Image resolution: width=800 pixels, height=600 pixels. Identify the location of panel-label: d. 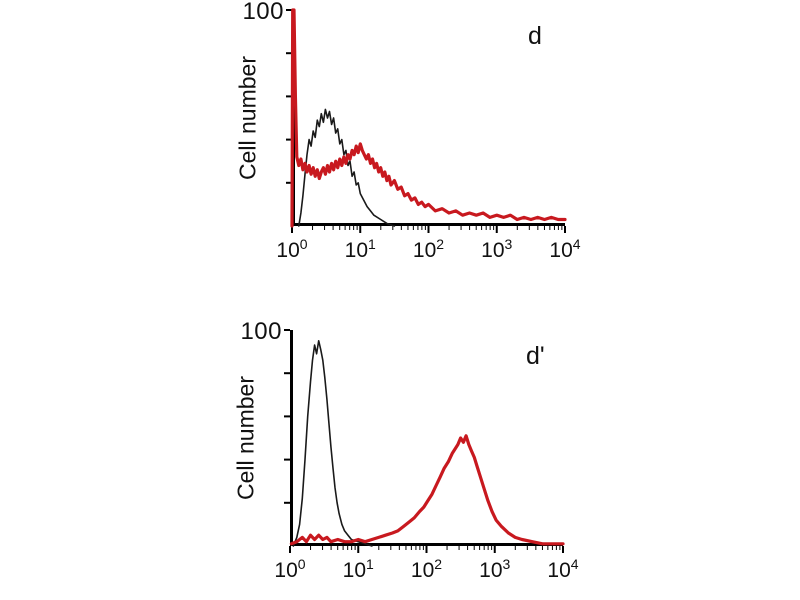
(535, 36).